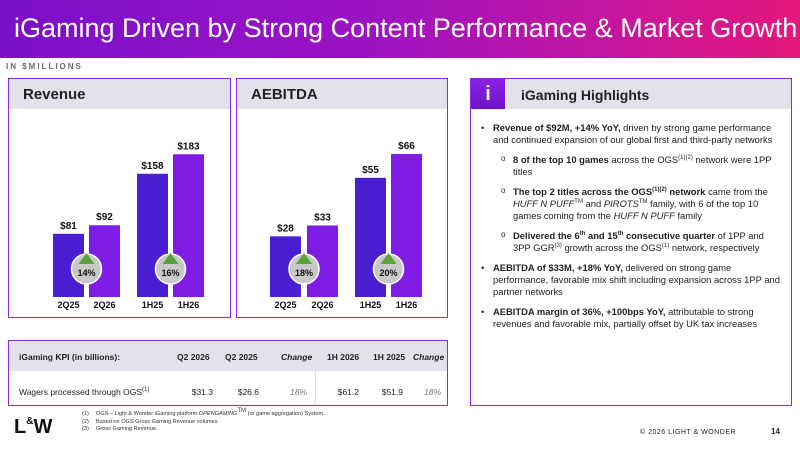 This screenshot has width=800, height=450. What do you see at coordinates (128, 225) in the screenshot?
I see `revenue-chart: $81 2Q25 $92 2Q26 $158 1H25 $183 1H26 14% 16%` at bounding box center [128, 225].